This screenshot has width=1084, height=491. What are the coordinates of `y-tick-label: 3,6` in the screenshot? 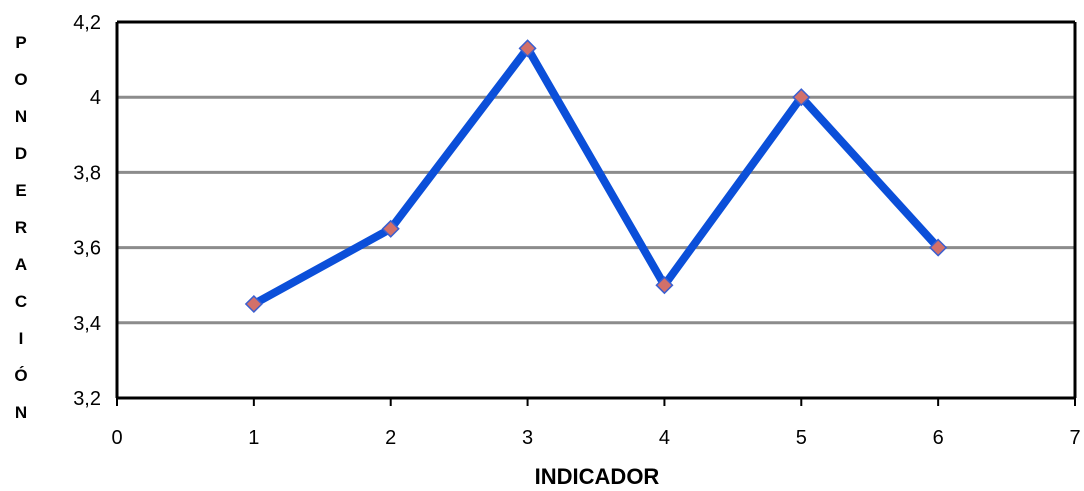 It's located at (87, 249).